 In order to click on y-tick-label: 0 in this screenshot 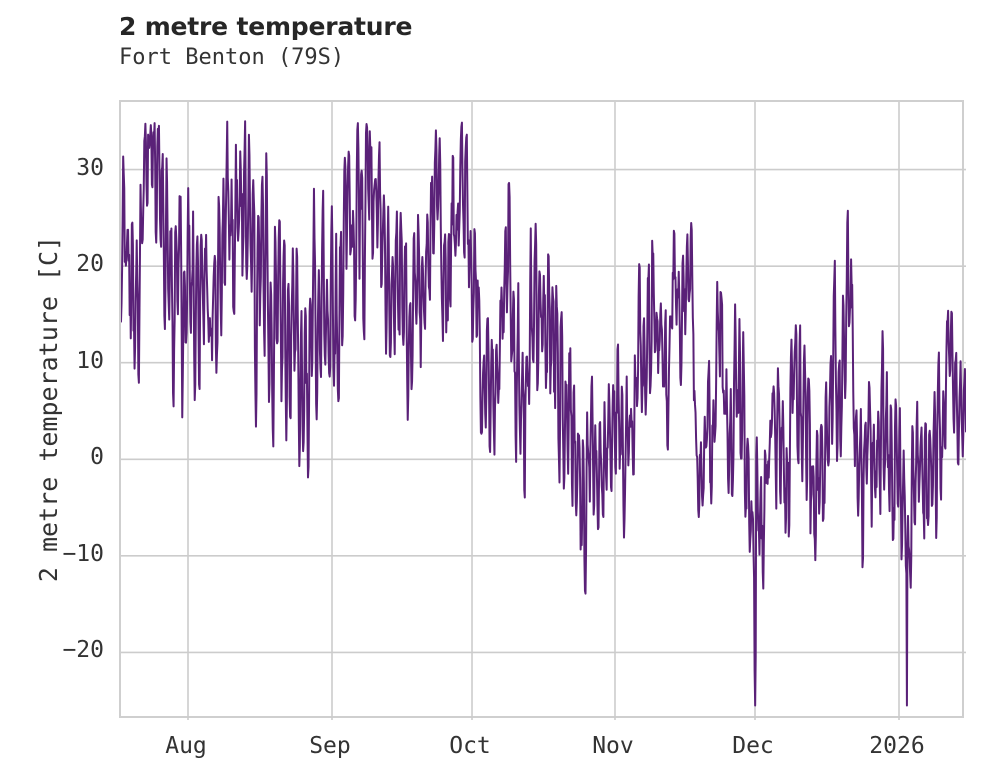, I will do `click(97, 457)`.